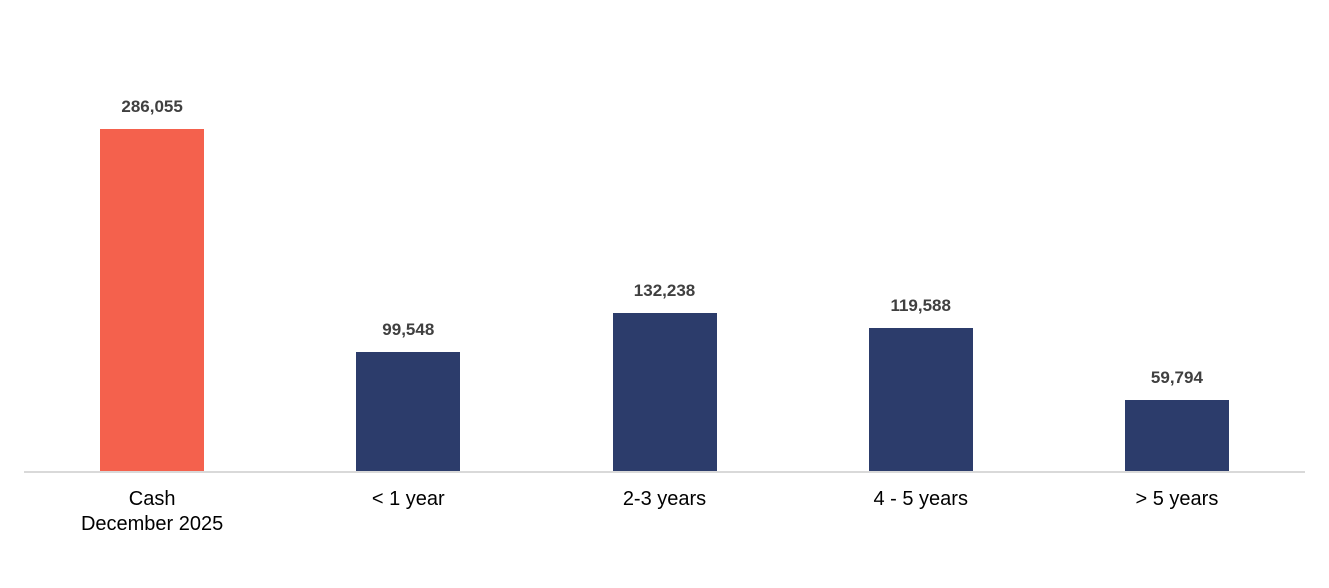 Image resolution: width=1329 pixels, height=588 pixels. Describe the element at coordinates (152, 300) in the screenshot. I see `bar-cash-december-2025` at that location.